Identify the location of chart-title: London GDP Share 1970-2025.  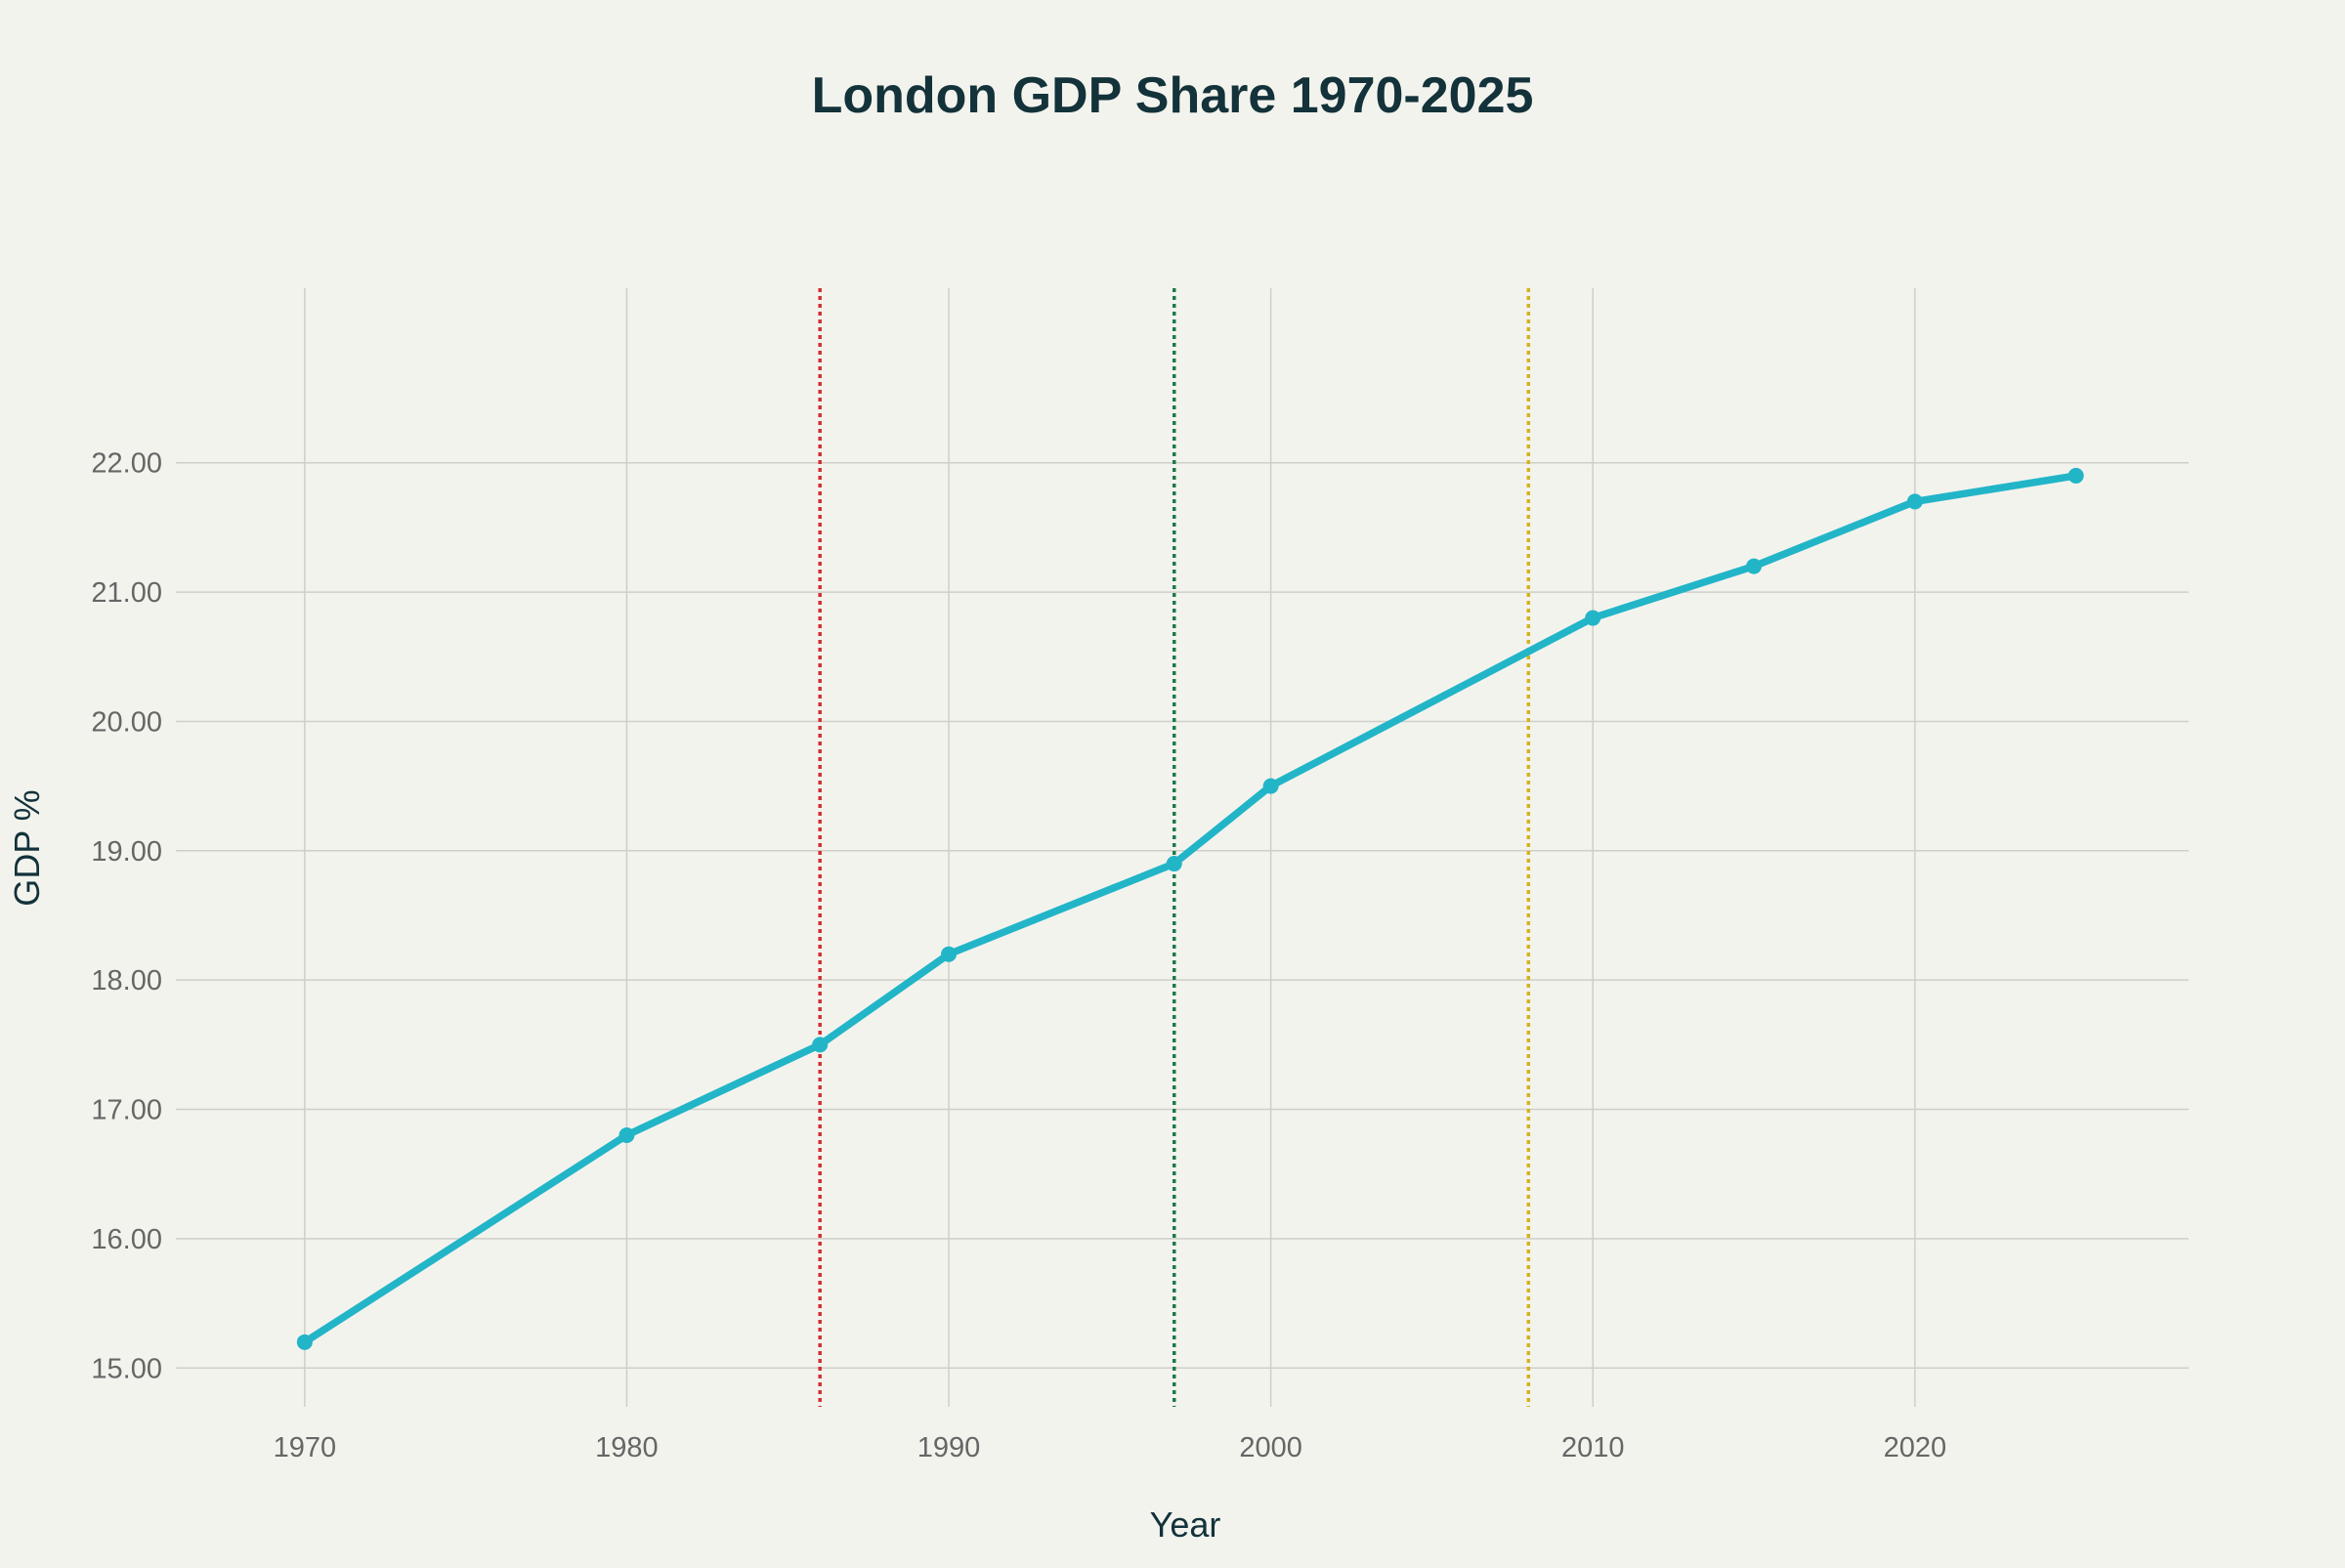
(1173, 95).